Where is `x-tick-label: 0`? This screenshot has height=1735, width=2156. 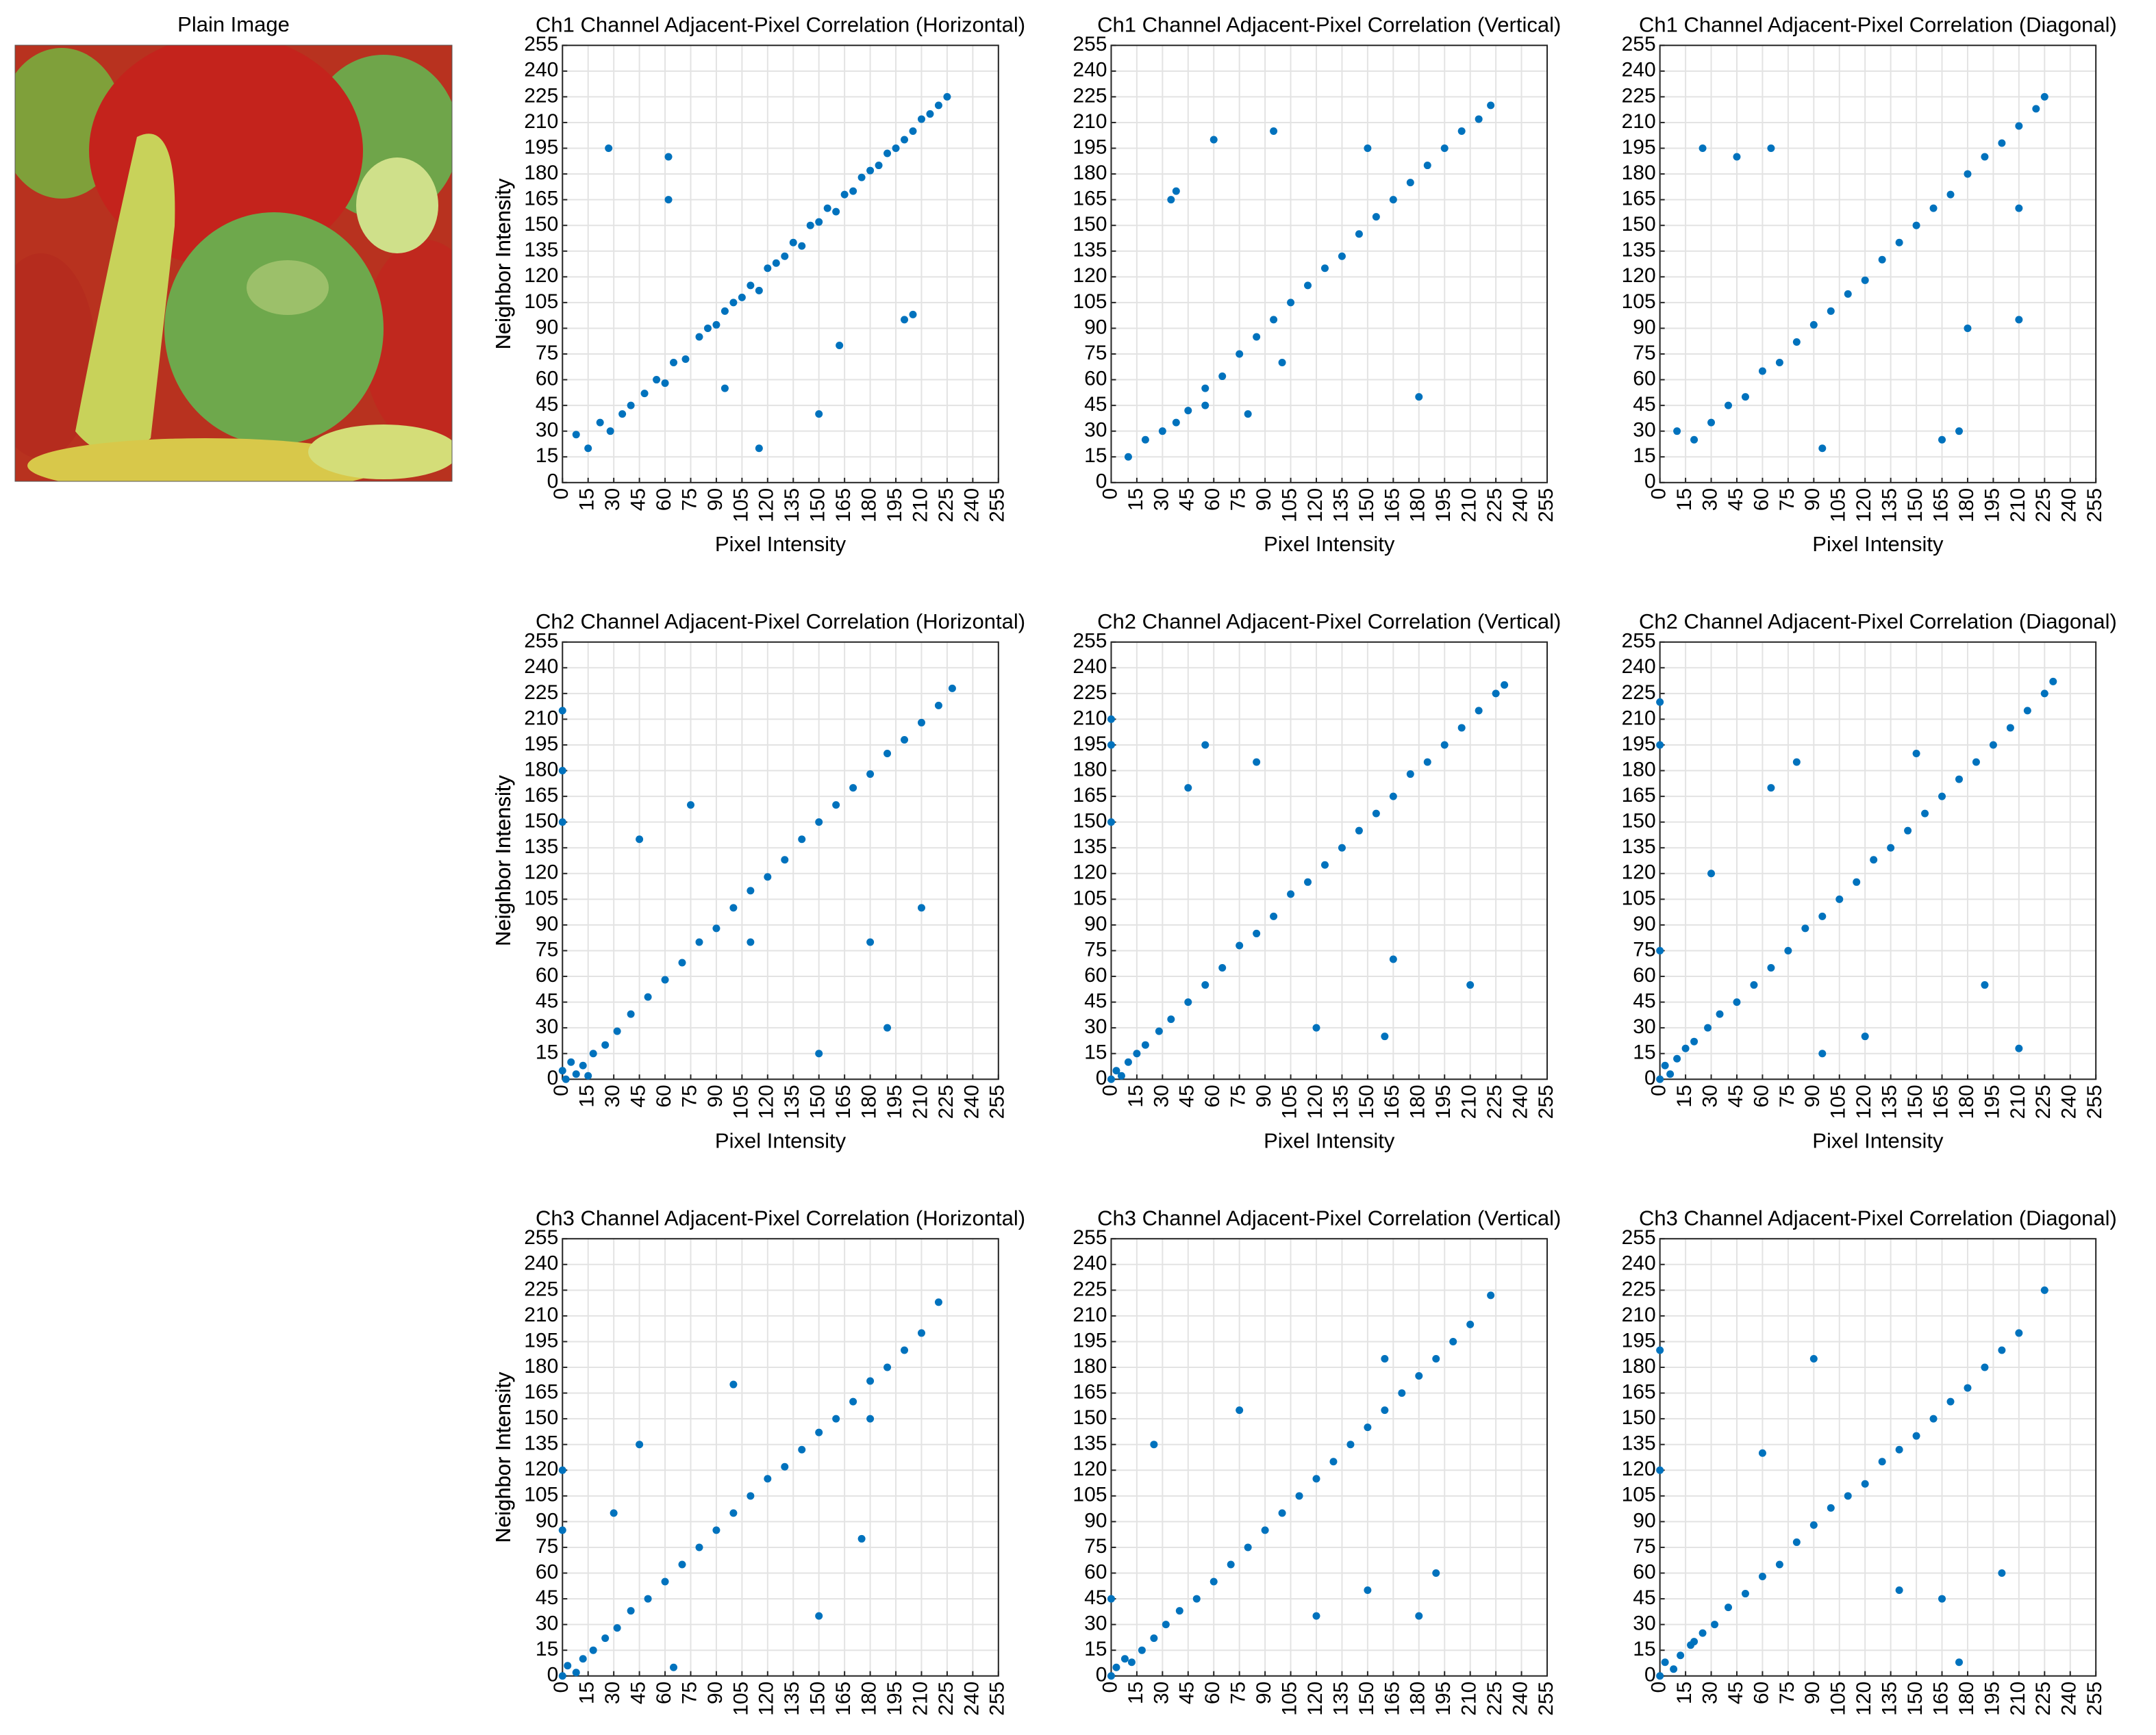
x-tick-label: 0 is located at coordinates (1110, 494).